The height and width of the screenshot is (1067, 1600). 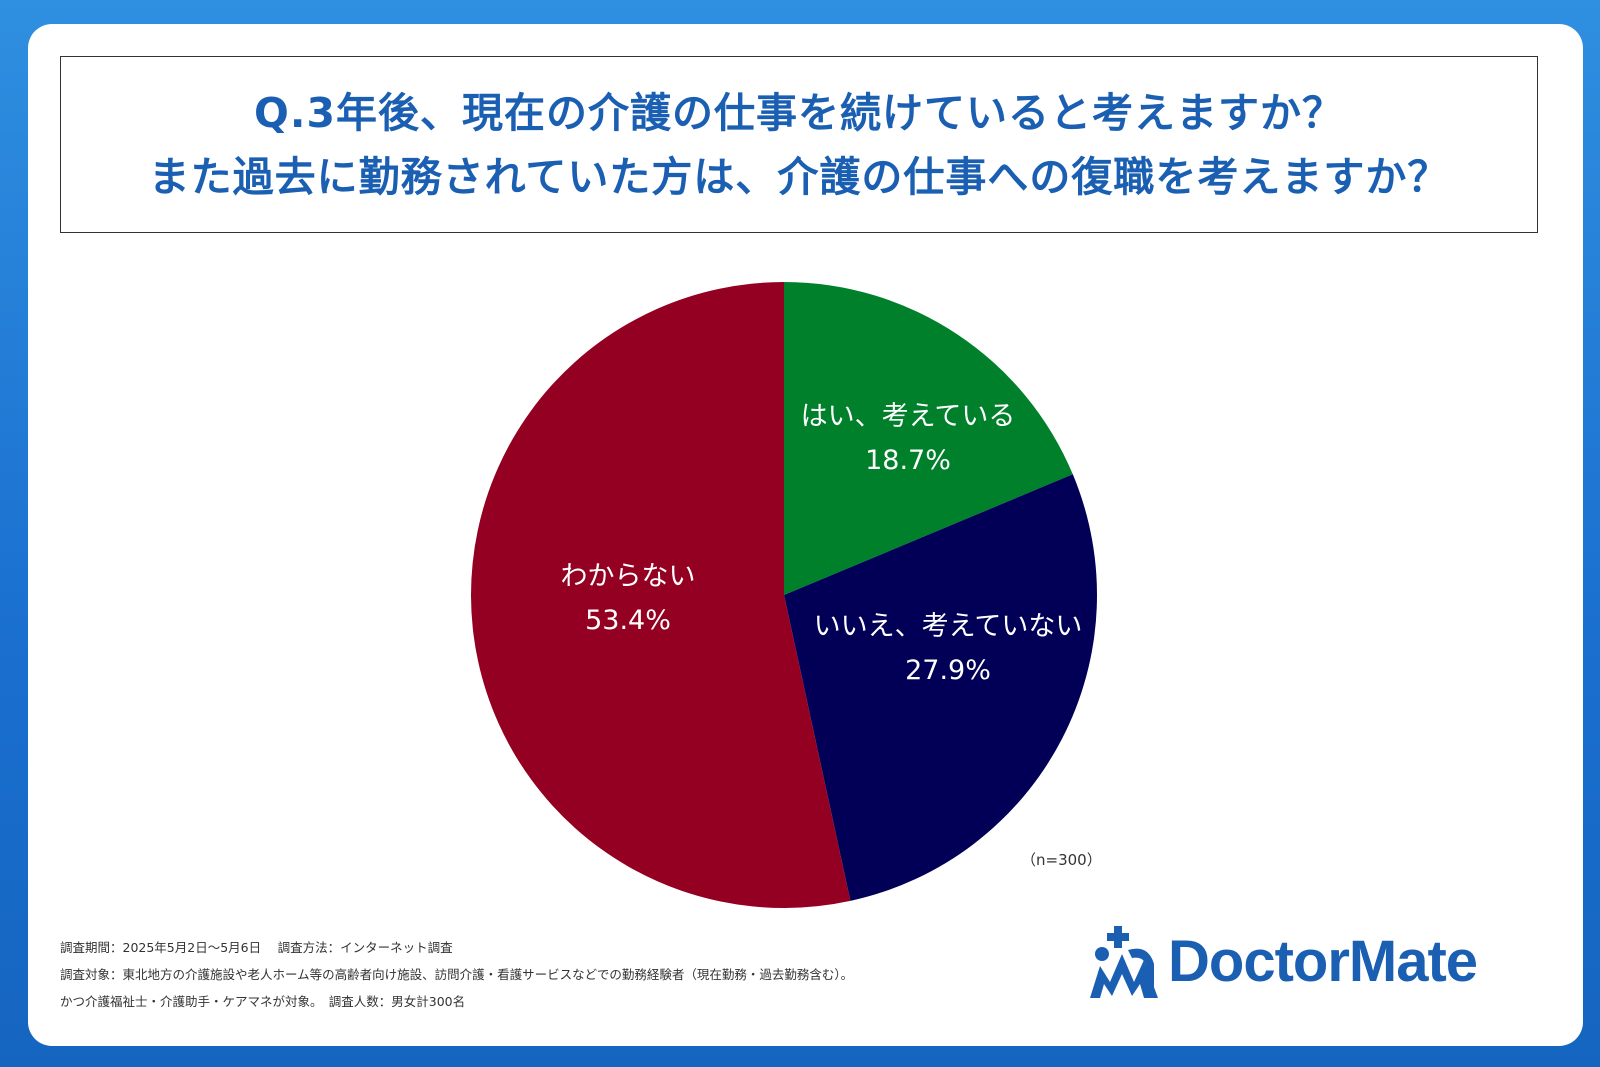 What do you see at coordinates (263, 1001) in the screenshot?
I see `footnote-line-3: かつ介護福祉士・介護助手・ケアマネが対象。 調査人数：男女計300名` at bounding box center [263, 1001].